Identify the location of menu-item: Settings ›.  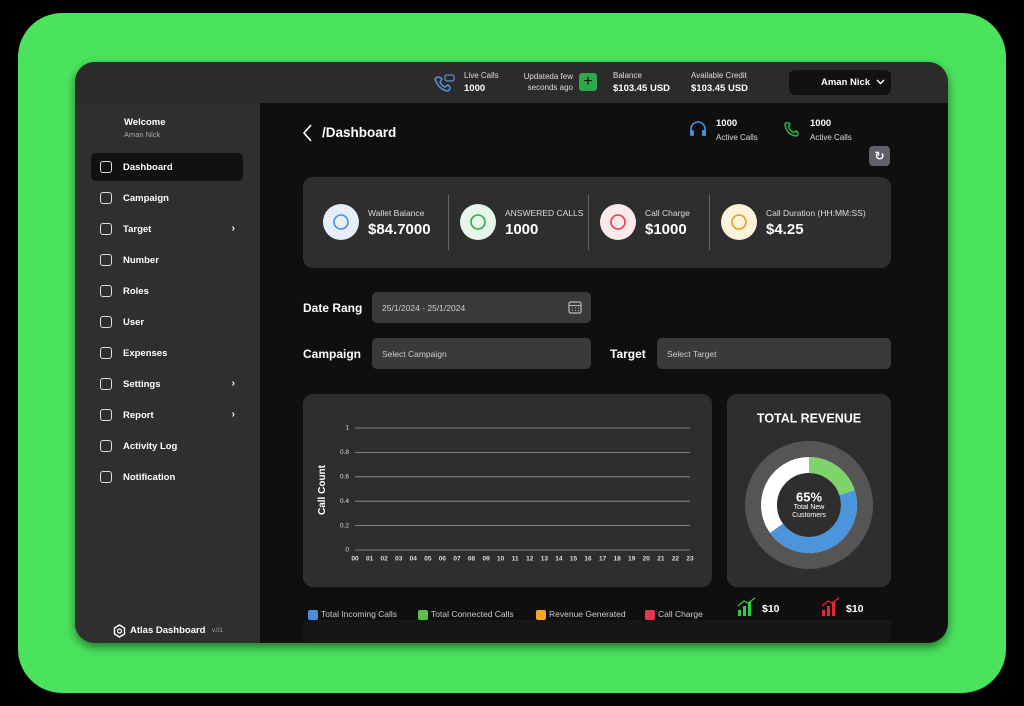
(167, 384).